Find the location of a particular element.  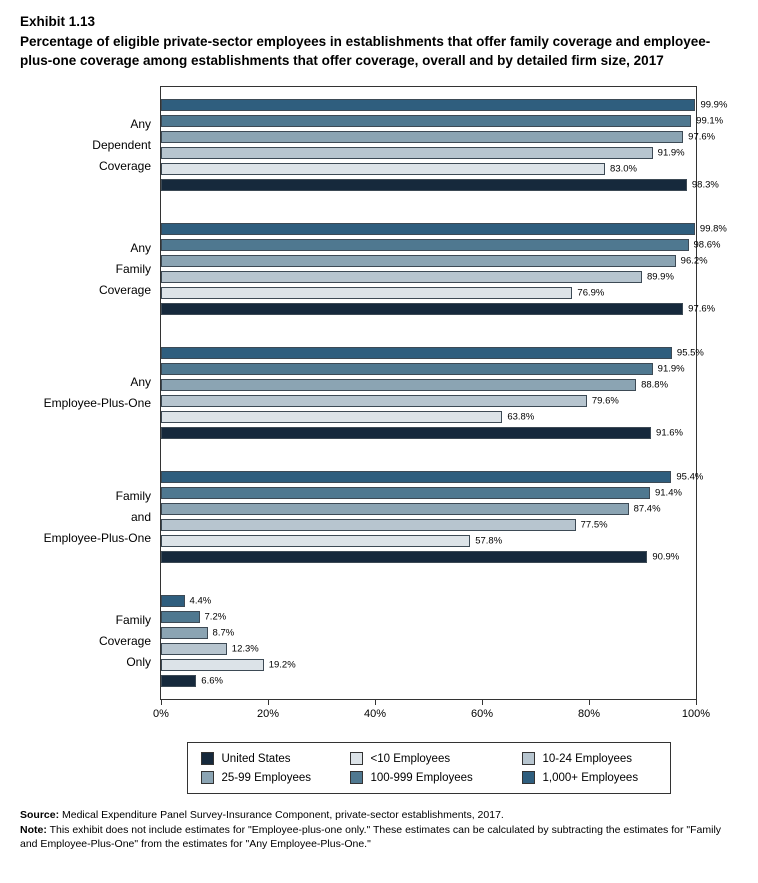

legend-item: United States is located at coordinates (268, 759).